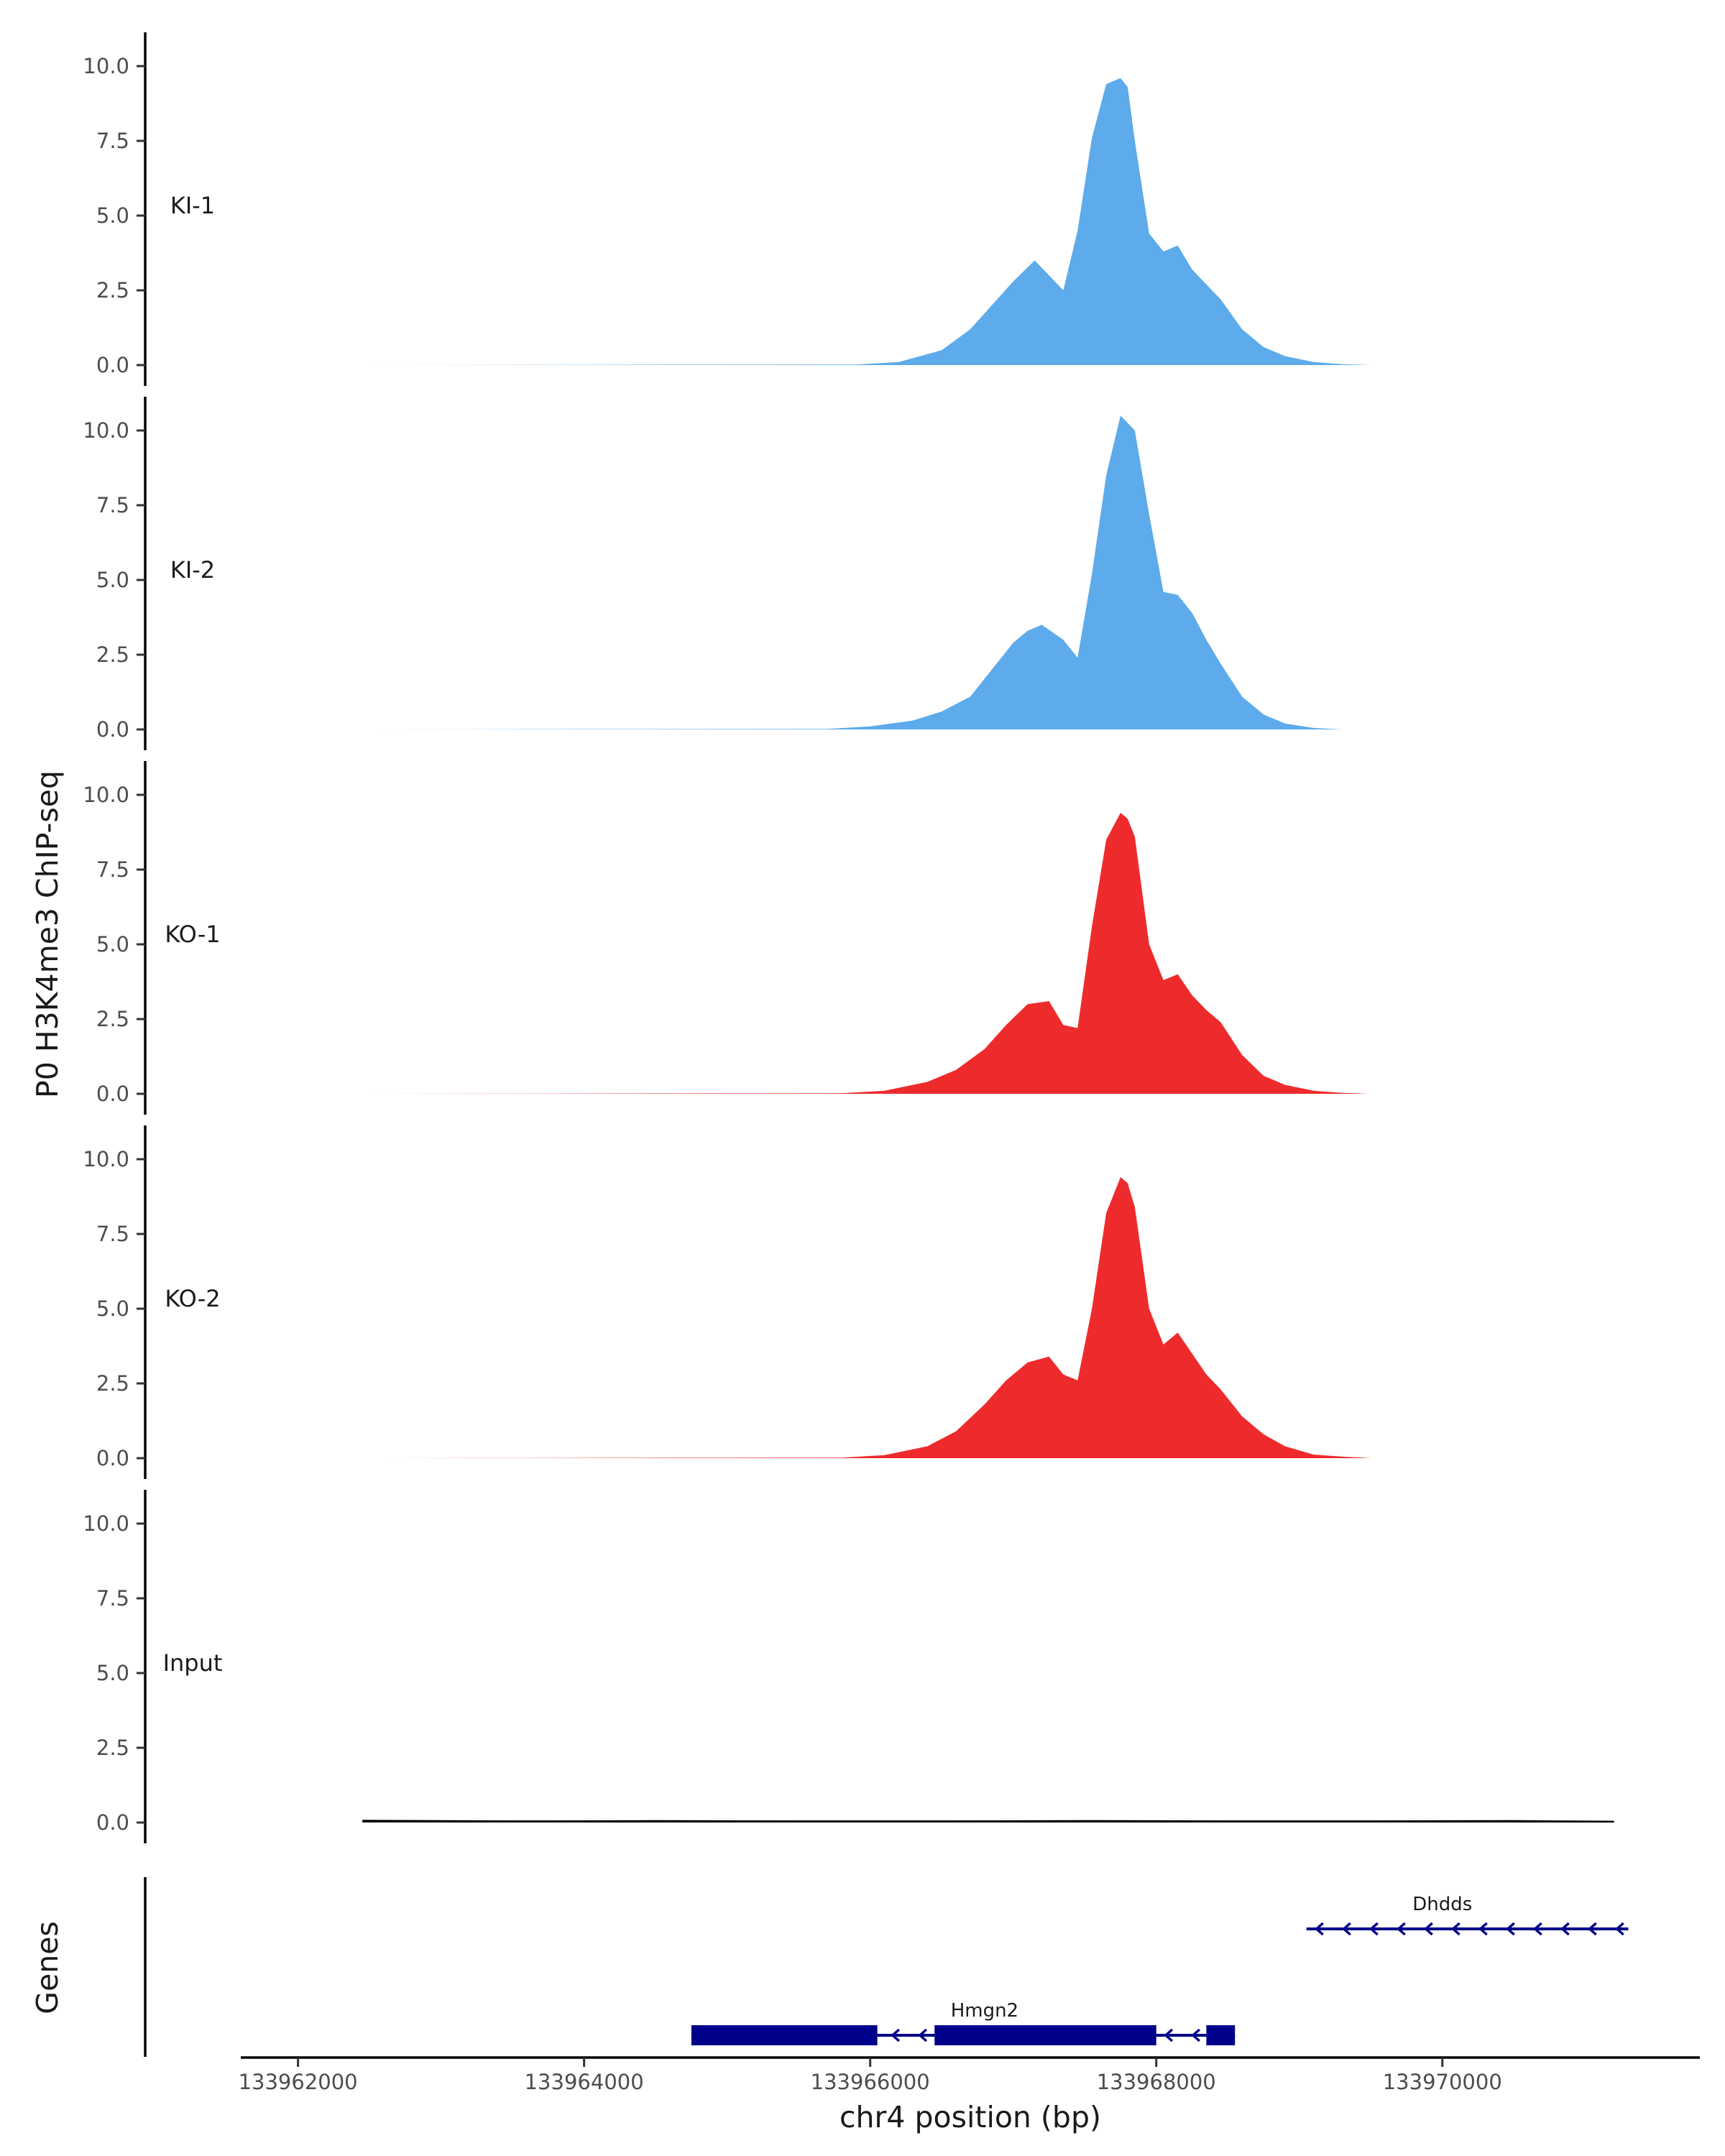 This screenshot has width=1725, height=2156. I want to click on x-tick-label: 133968000, so click(1156, 2082).